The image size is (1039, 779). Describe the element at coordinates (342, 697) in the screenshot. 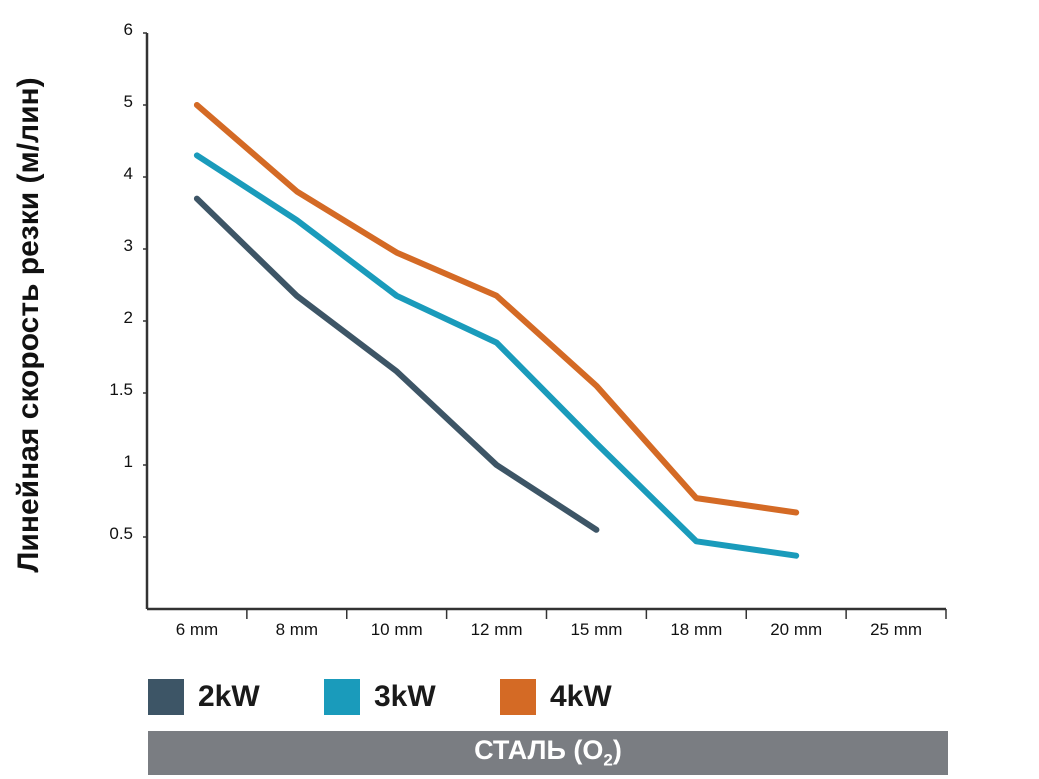

I see `legend-swatch-3kw` at that location.